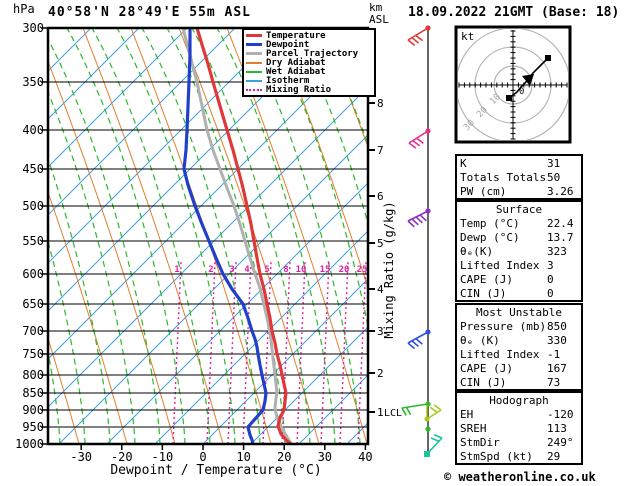 This screenshot has width=629, height=486. What do you see at coordinates (33, 206) in the screenshot?
I see `pressure-tick-label: 500` at bounding box center [33, 206].